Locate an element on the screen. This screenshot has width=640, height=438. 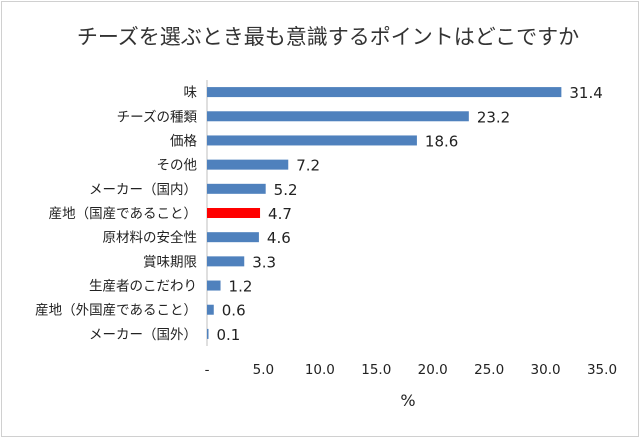
data-label: 0.1 is located at coordinates (229, 335).